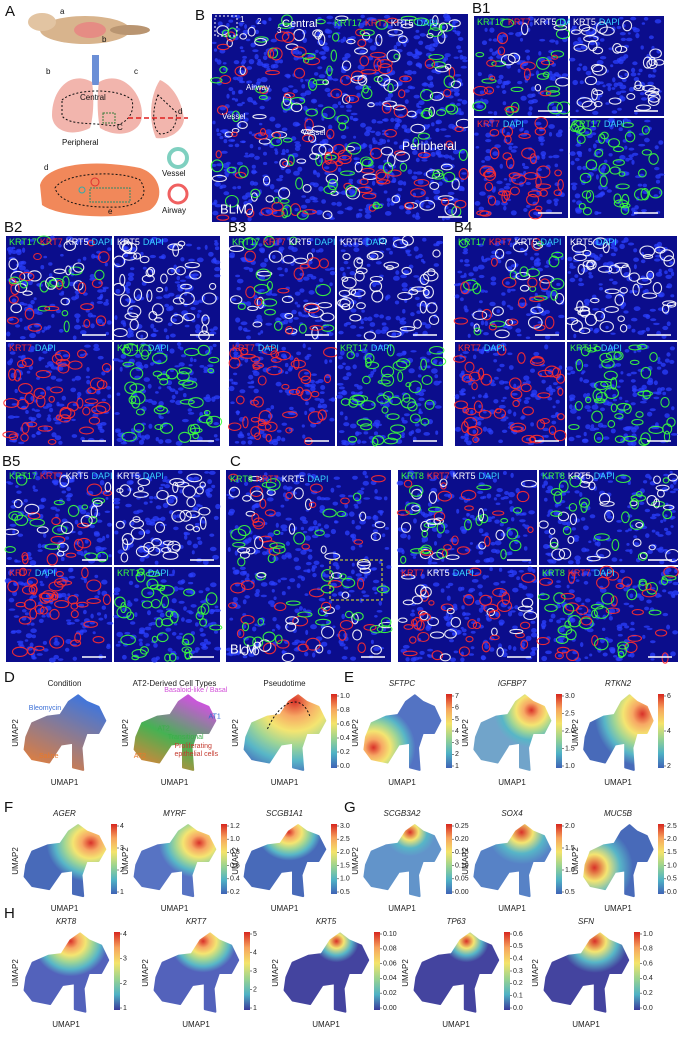  What do you see at coordinates (242, 19) in the screenshot?
I see `image-annotation: 1` at bounding box center [242, 19].